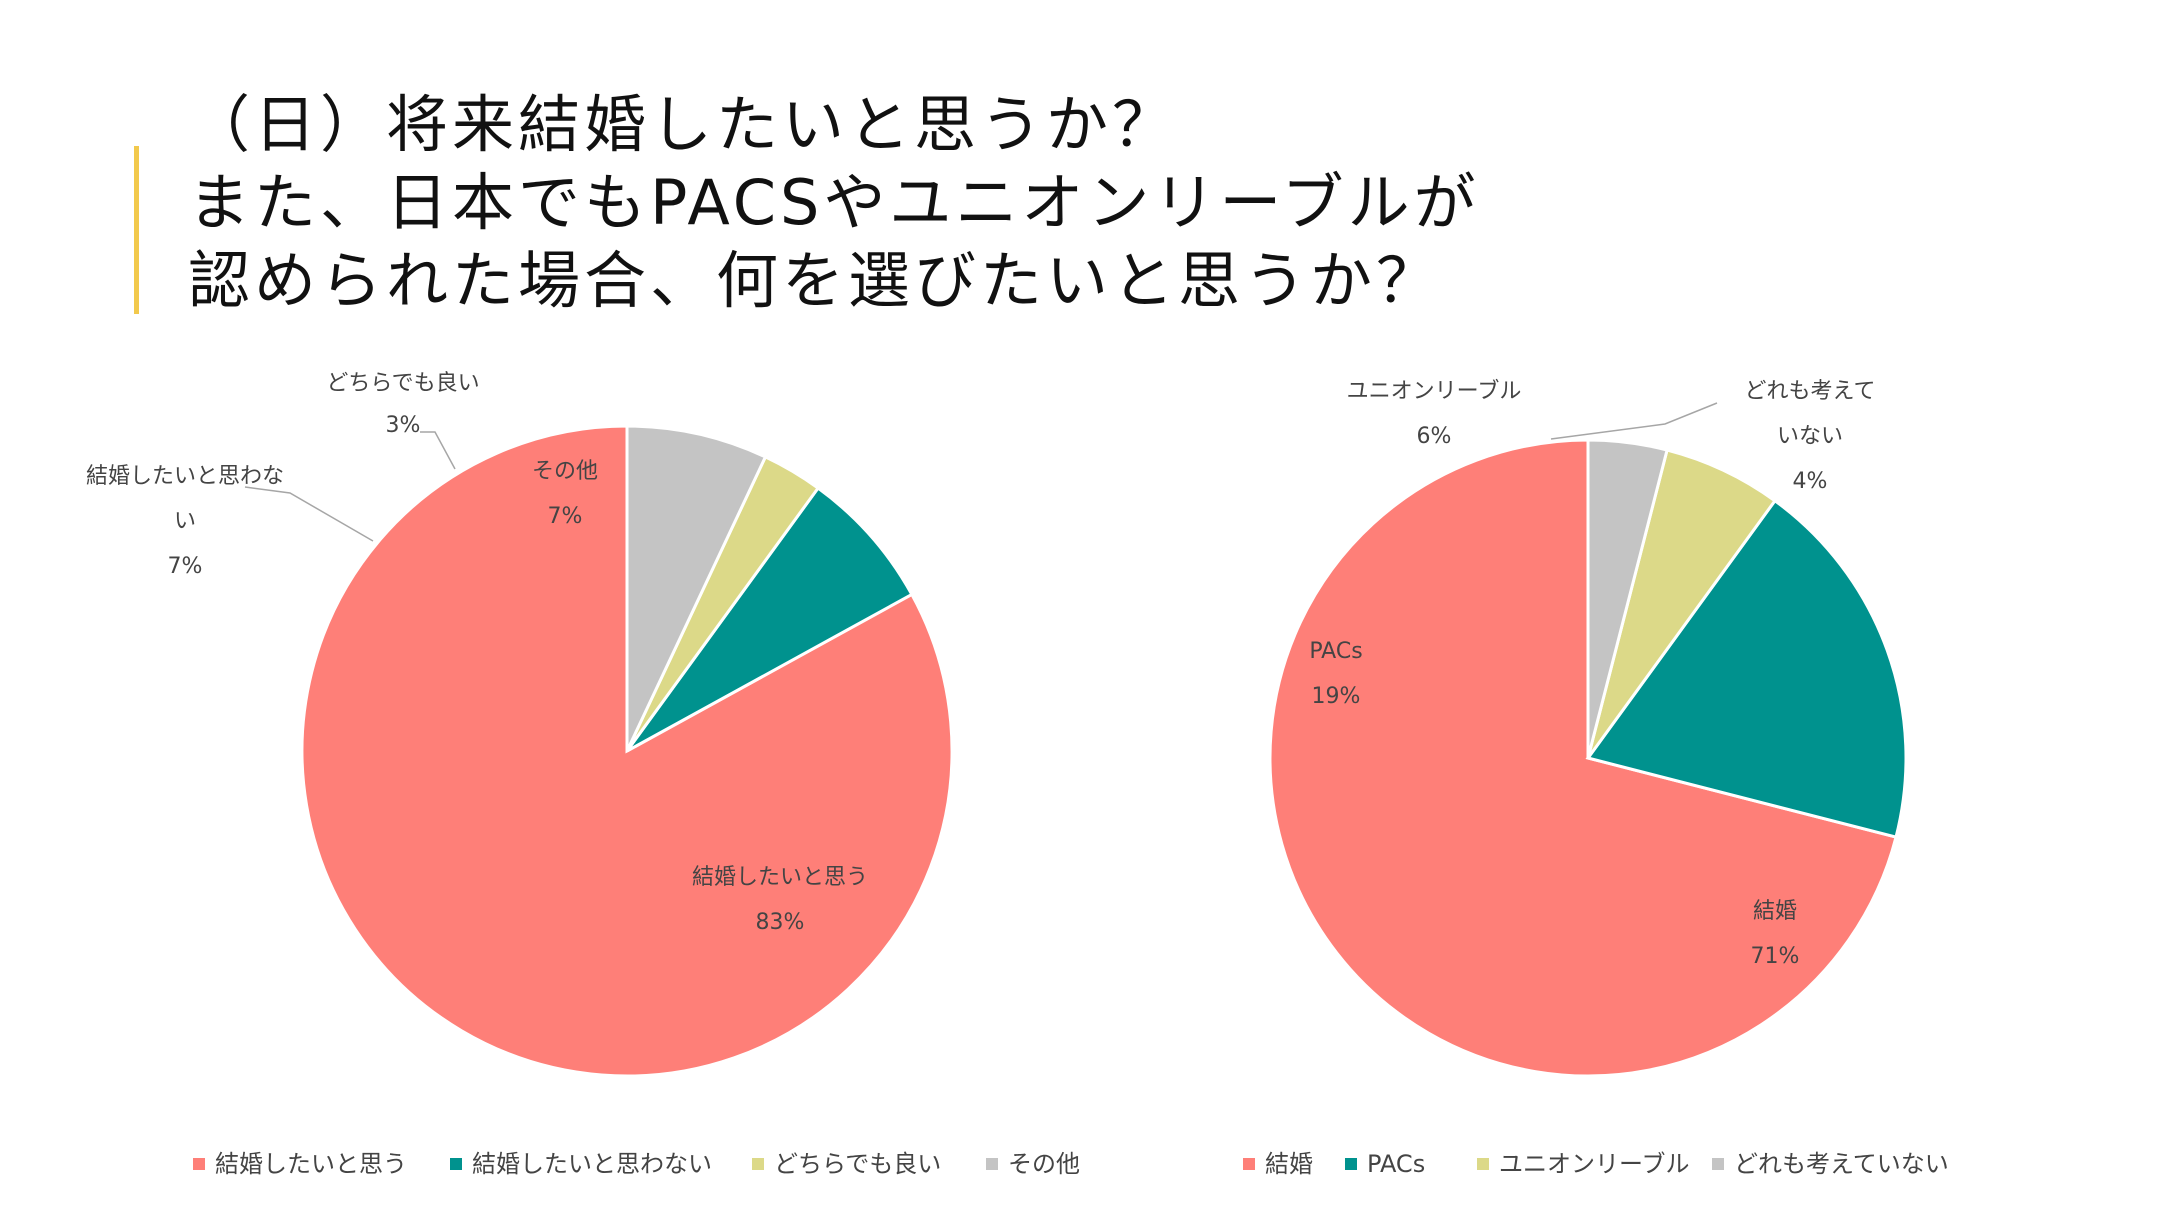 The width and height of the screenshot is (2176, 1220). What do you see at coordinates (565, 471) in the screenshot?
I see `pie1-label-name-4: その他` at bounding box center [565, 471].